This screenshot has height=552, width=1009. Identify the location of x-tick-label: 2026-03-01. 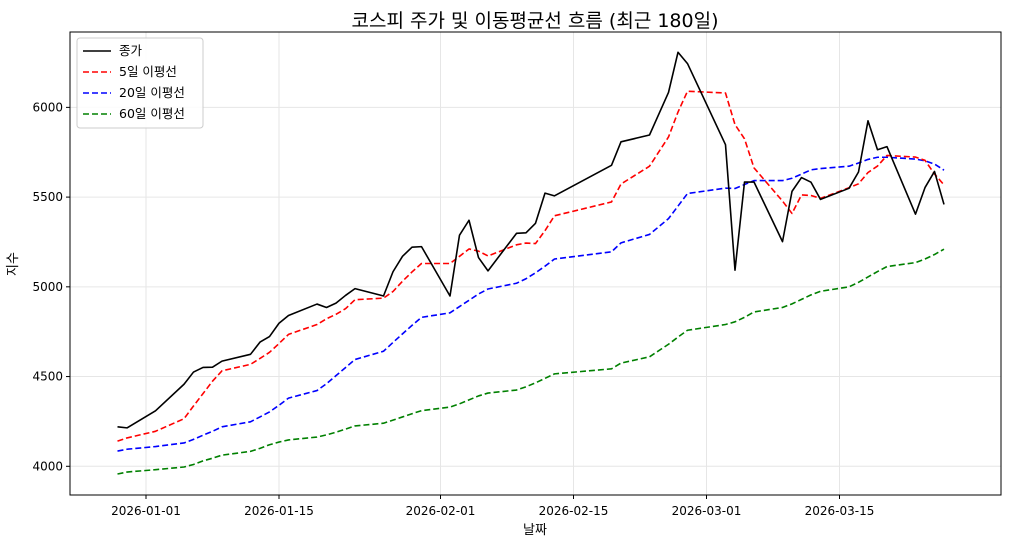
(707, 511).